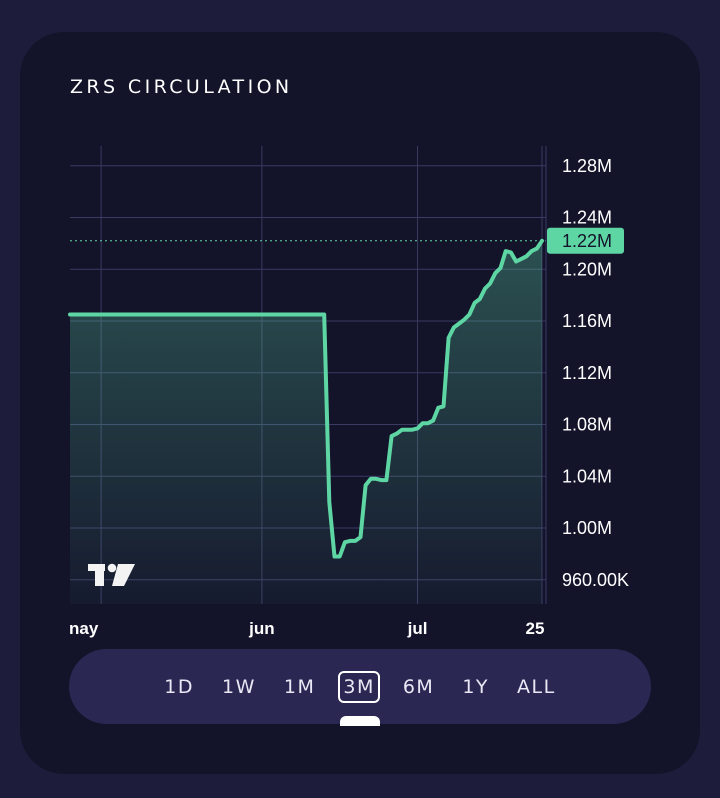 The height and width of the screenshot is (798, 720). Describe the element at coordinates (587, 373) in the screenshot. I see `y-tick-label: 1.12M` at that location.